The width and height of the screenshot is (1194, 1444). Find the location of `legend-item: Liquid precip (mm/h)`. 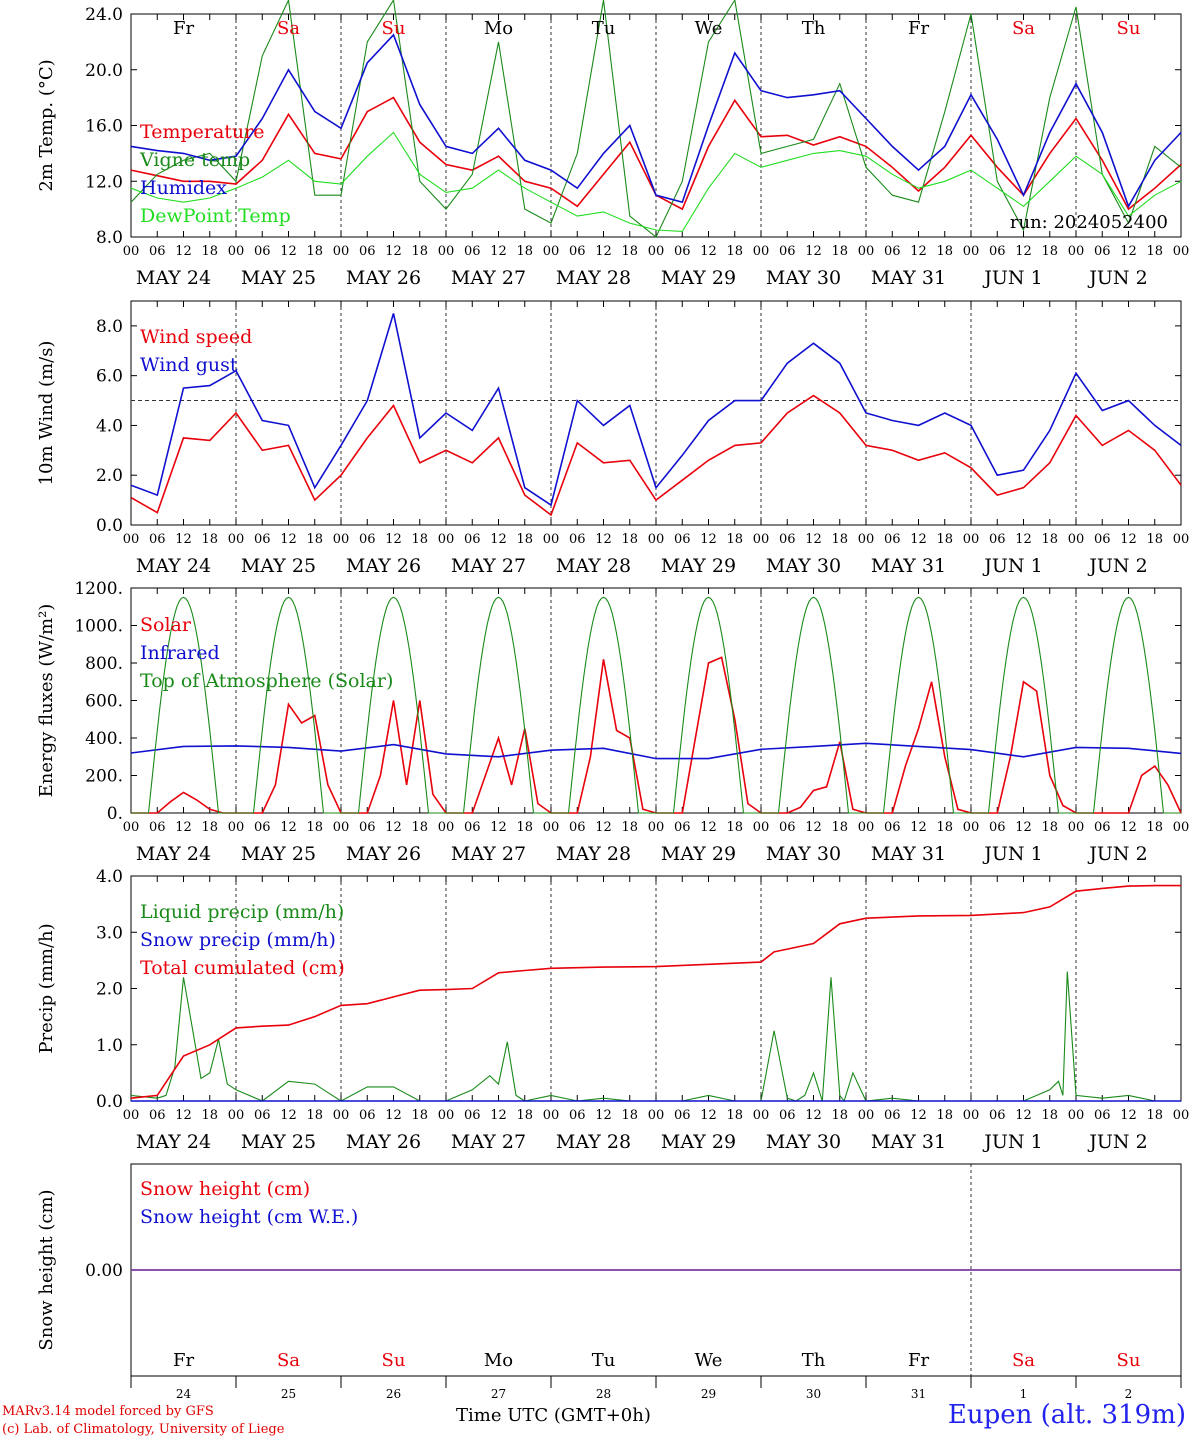

legend-item: Liquid precip (mm/h) is located at coordinates (242, 912).